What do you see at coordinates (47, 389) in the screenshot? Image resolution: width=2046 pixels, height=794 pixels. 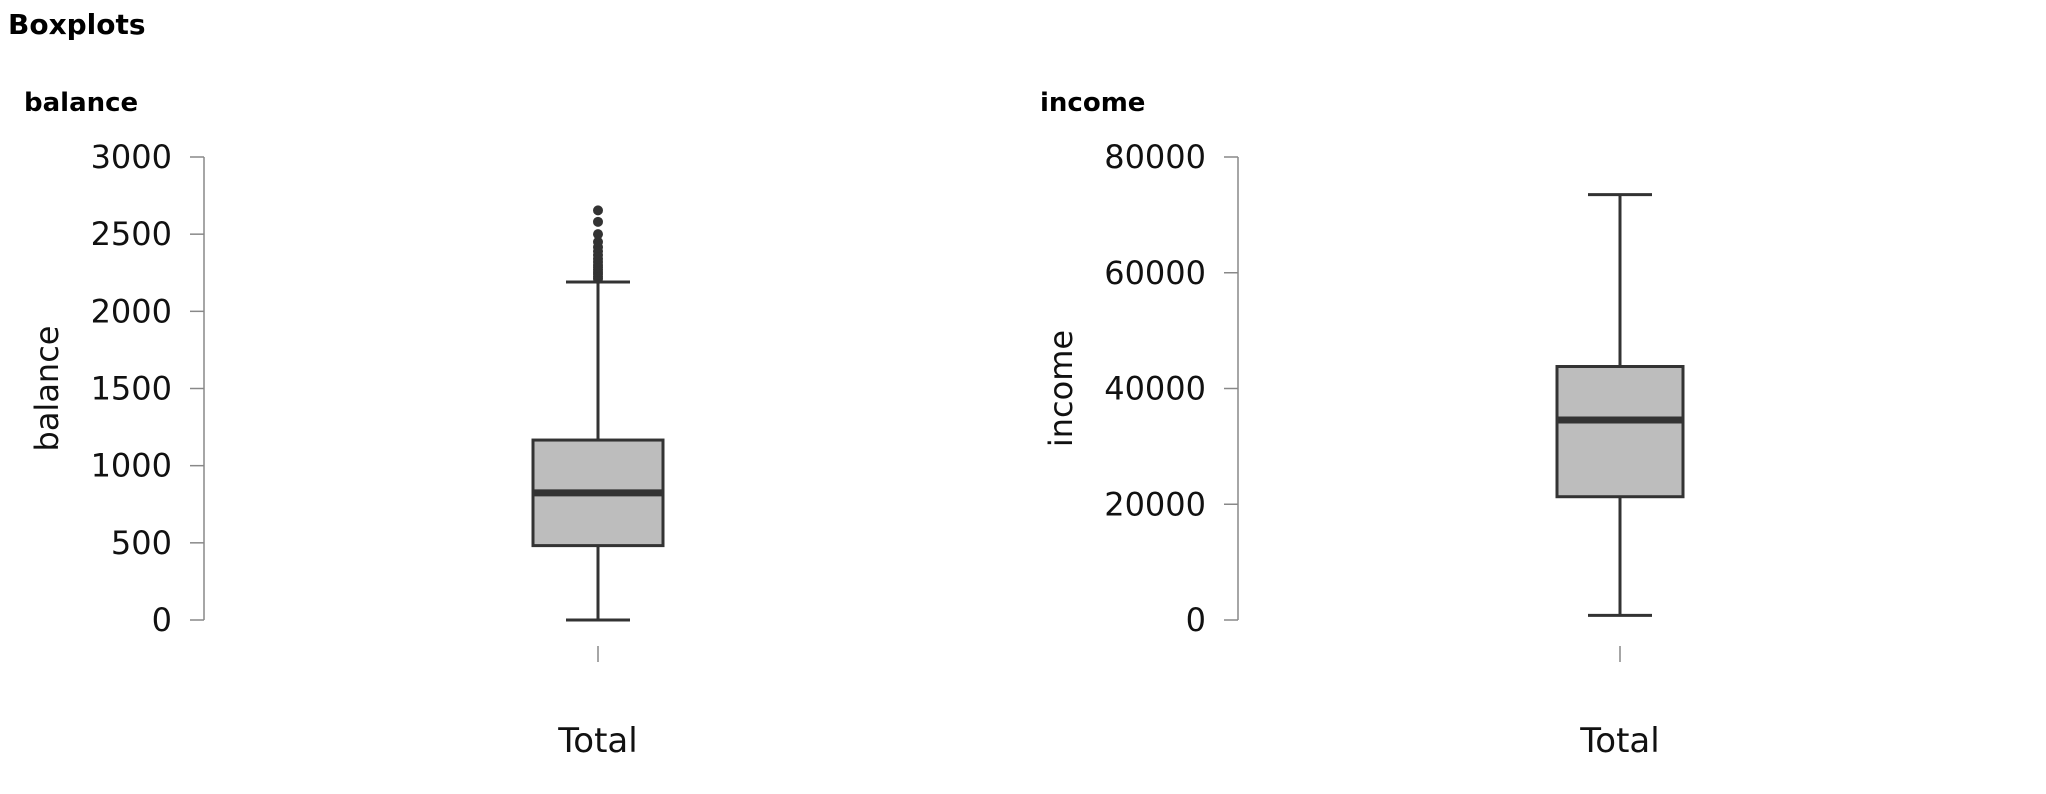 I see `balance-y-axis-label: balance` at bounding box center [47, 389].